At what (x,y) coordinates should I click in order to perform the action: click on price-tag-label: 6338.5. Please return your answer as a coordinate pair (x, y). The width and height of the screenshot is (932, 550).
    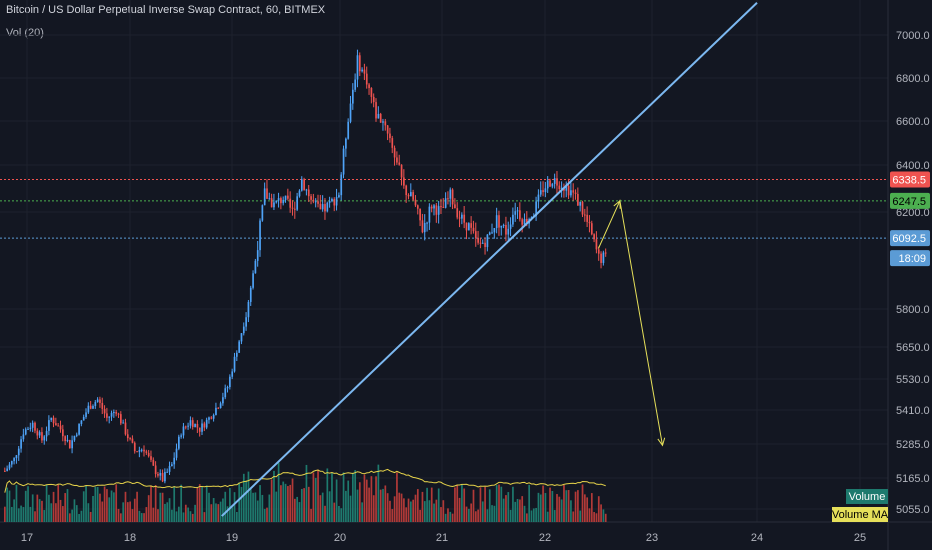
    Looking at the image, I should click on (909, 180).